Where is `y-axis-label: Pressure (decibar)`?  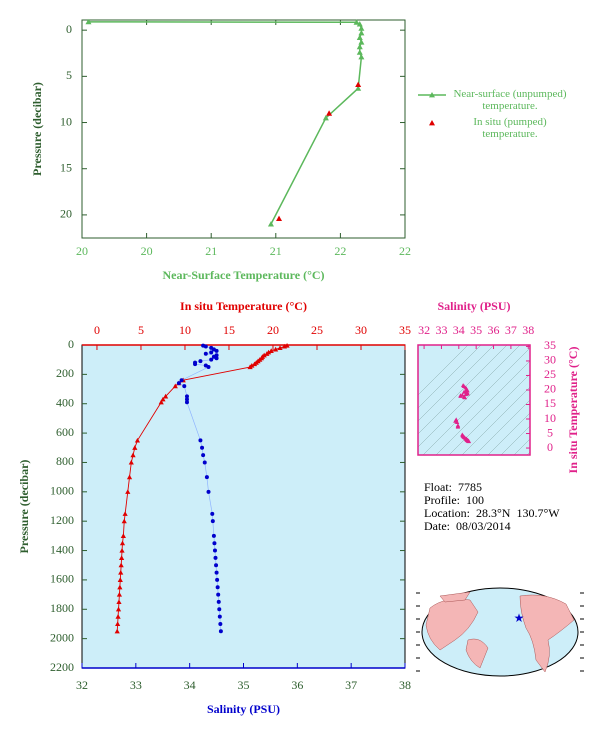 y-axis-label: Pressure (decibar) is located at coordinates (37, 129).